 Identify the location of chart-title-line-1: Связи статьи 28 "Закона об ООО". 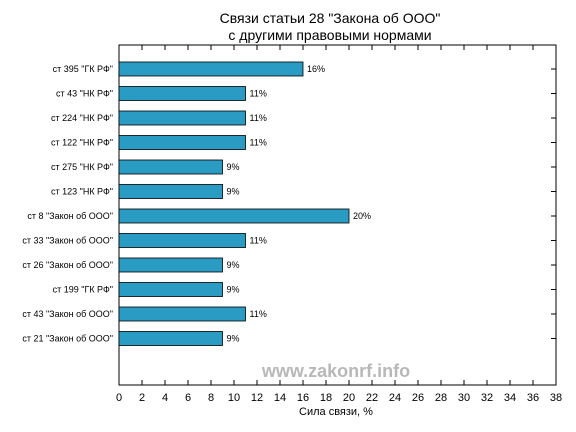
(330, 18).